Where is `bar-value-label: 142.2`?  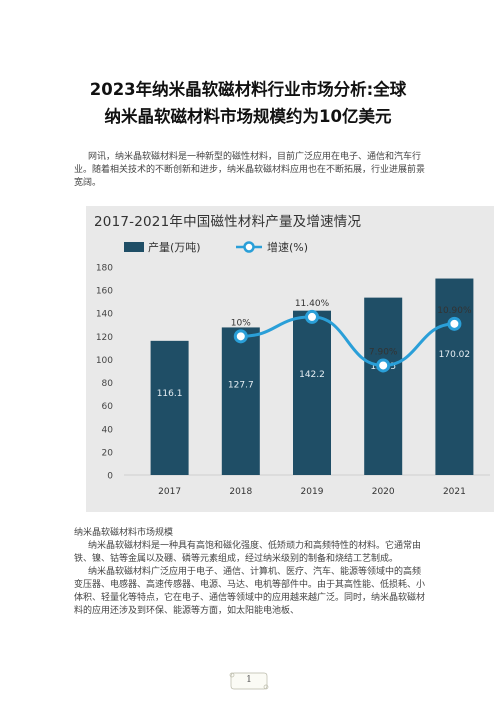
bar-value-label: 142.2 is located at coordinates (312, 375).